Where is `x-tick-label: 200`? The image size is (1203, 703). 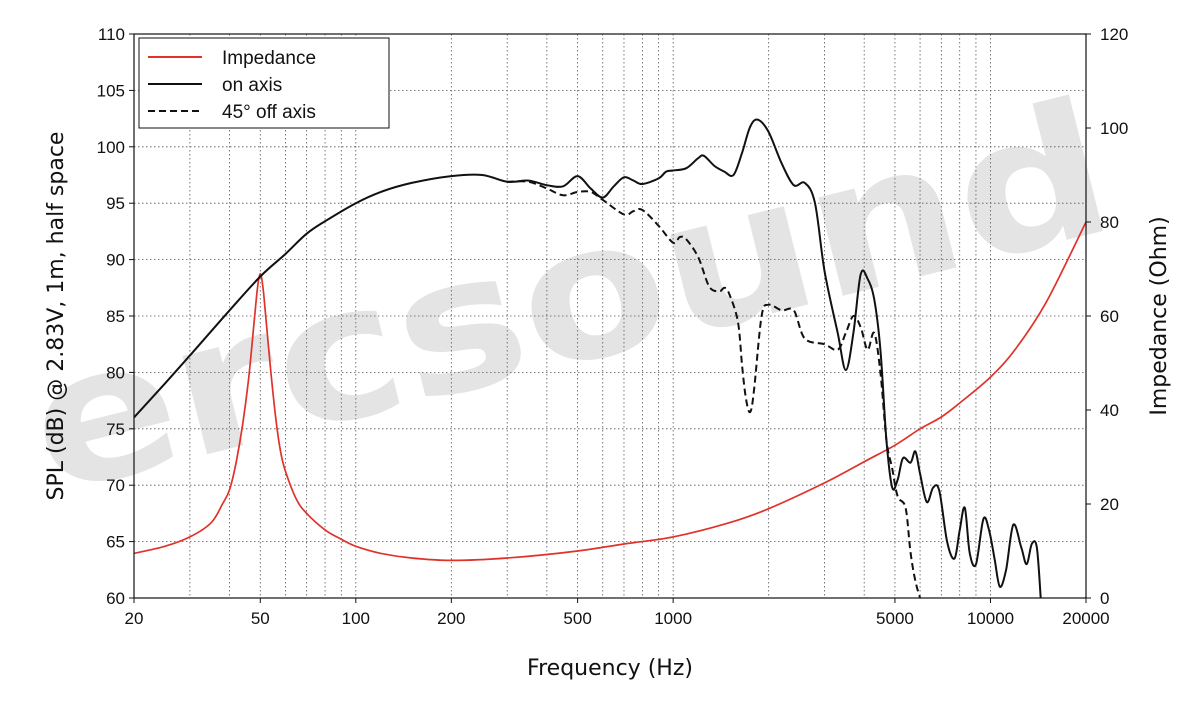 x-tick-label: 200 is located at coordinates (451, 618).